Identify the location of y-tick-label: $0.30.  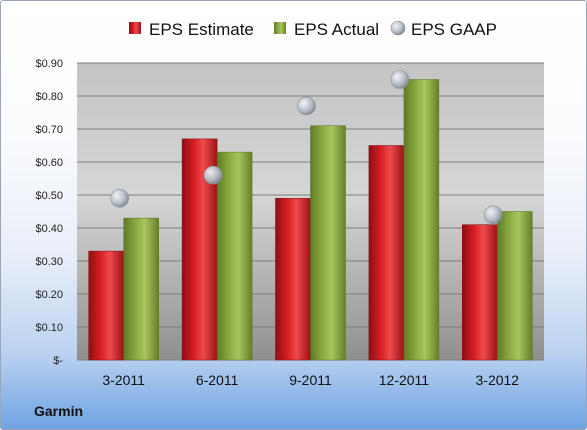
(49, 262).